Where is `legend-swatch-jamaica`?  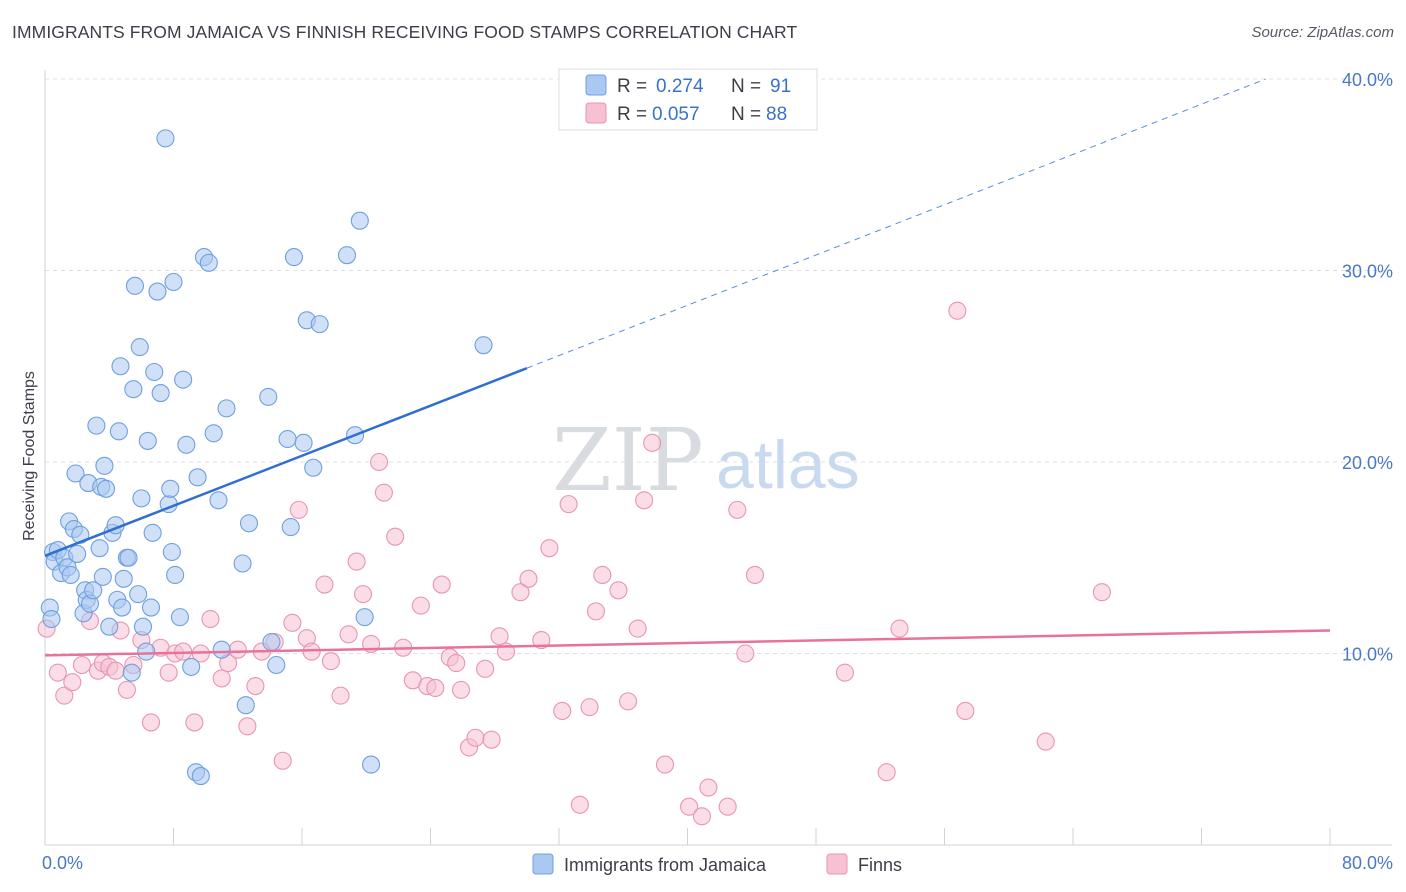
legend-swatch-jamaica is located at coordinates (596, 85).